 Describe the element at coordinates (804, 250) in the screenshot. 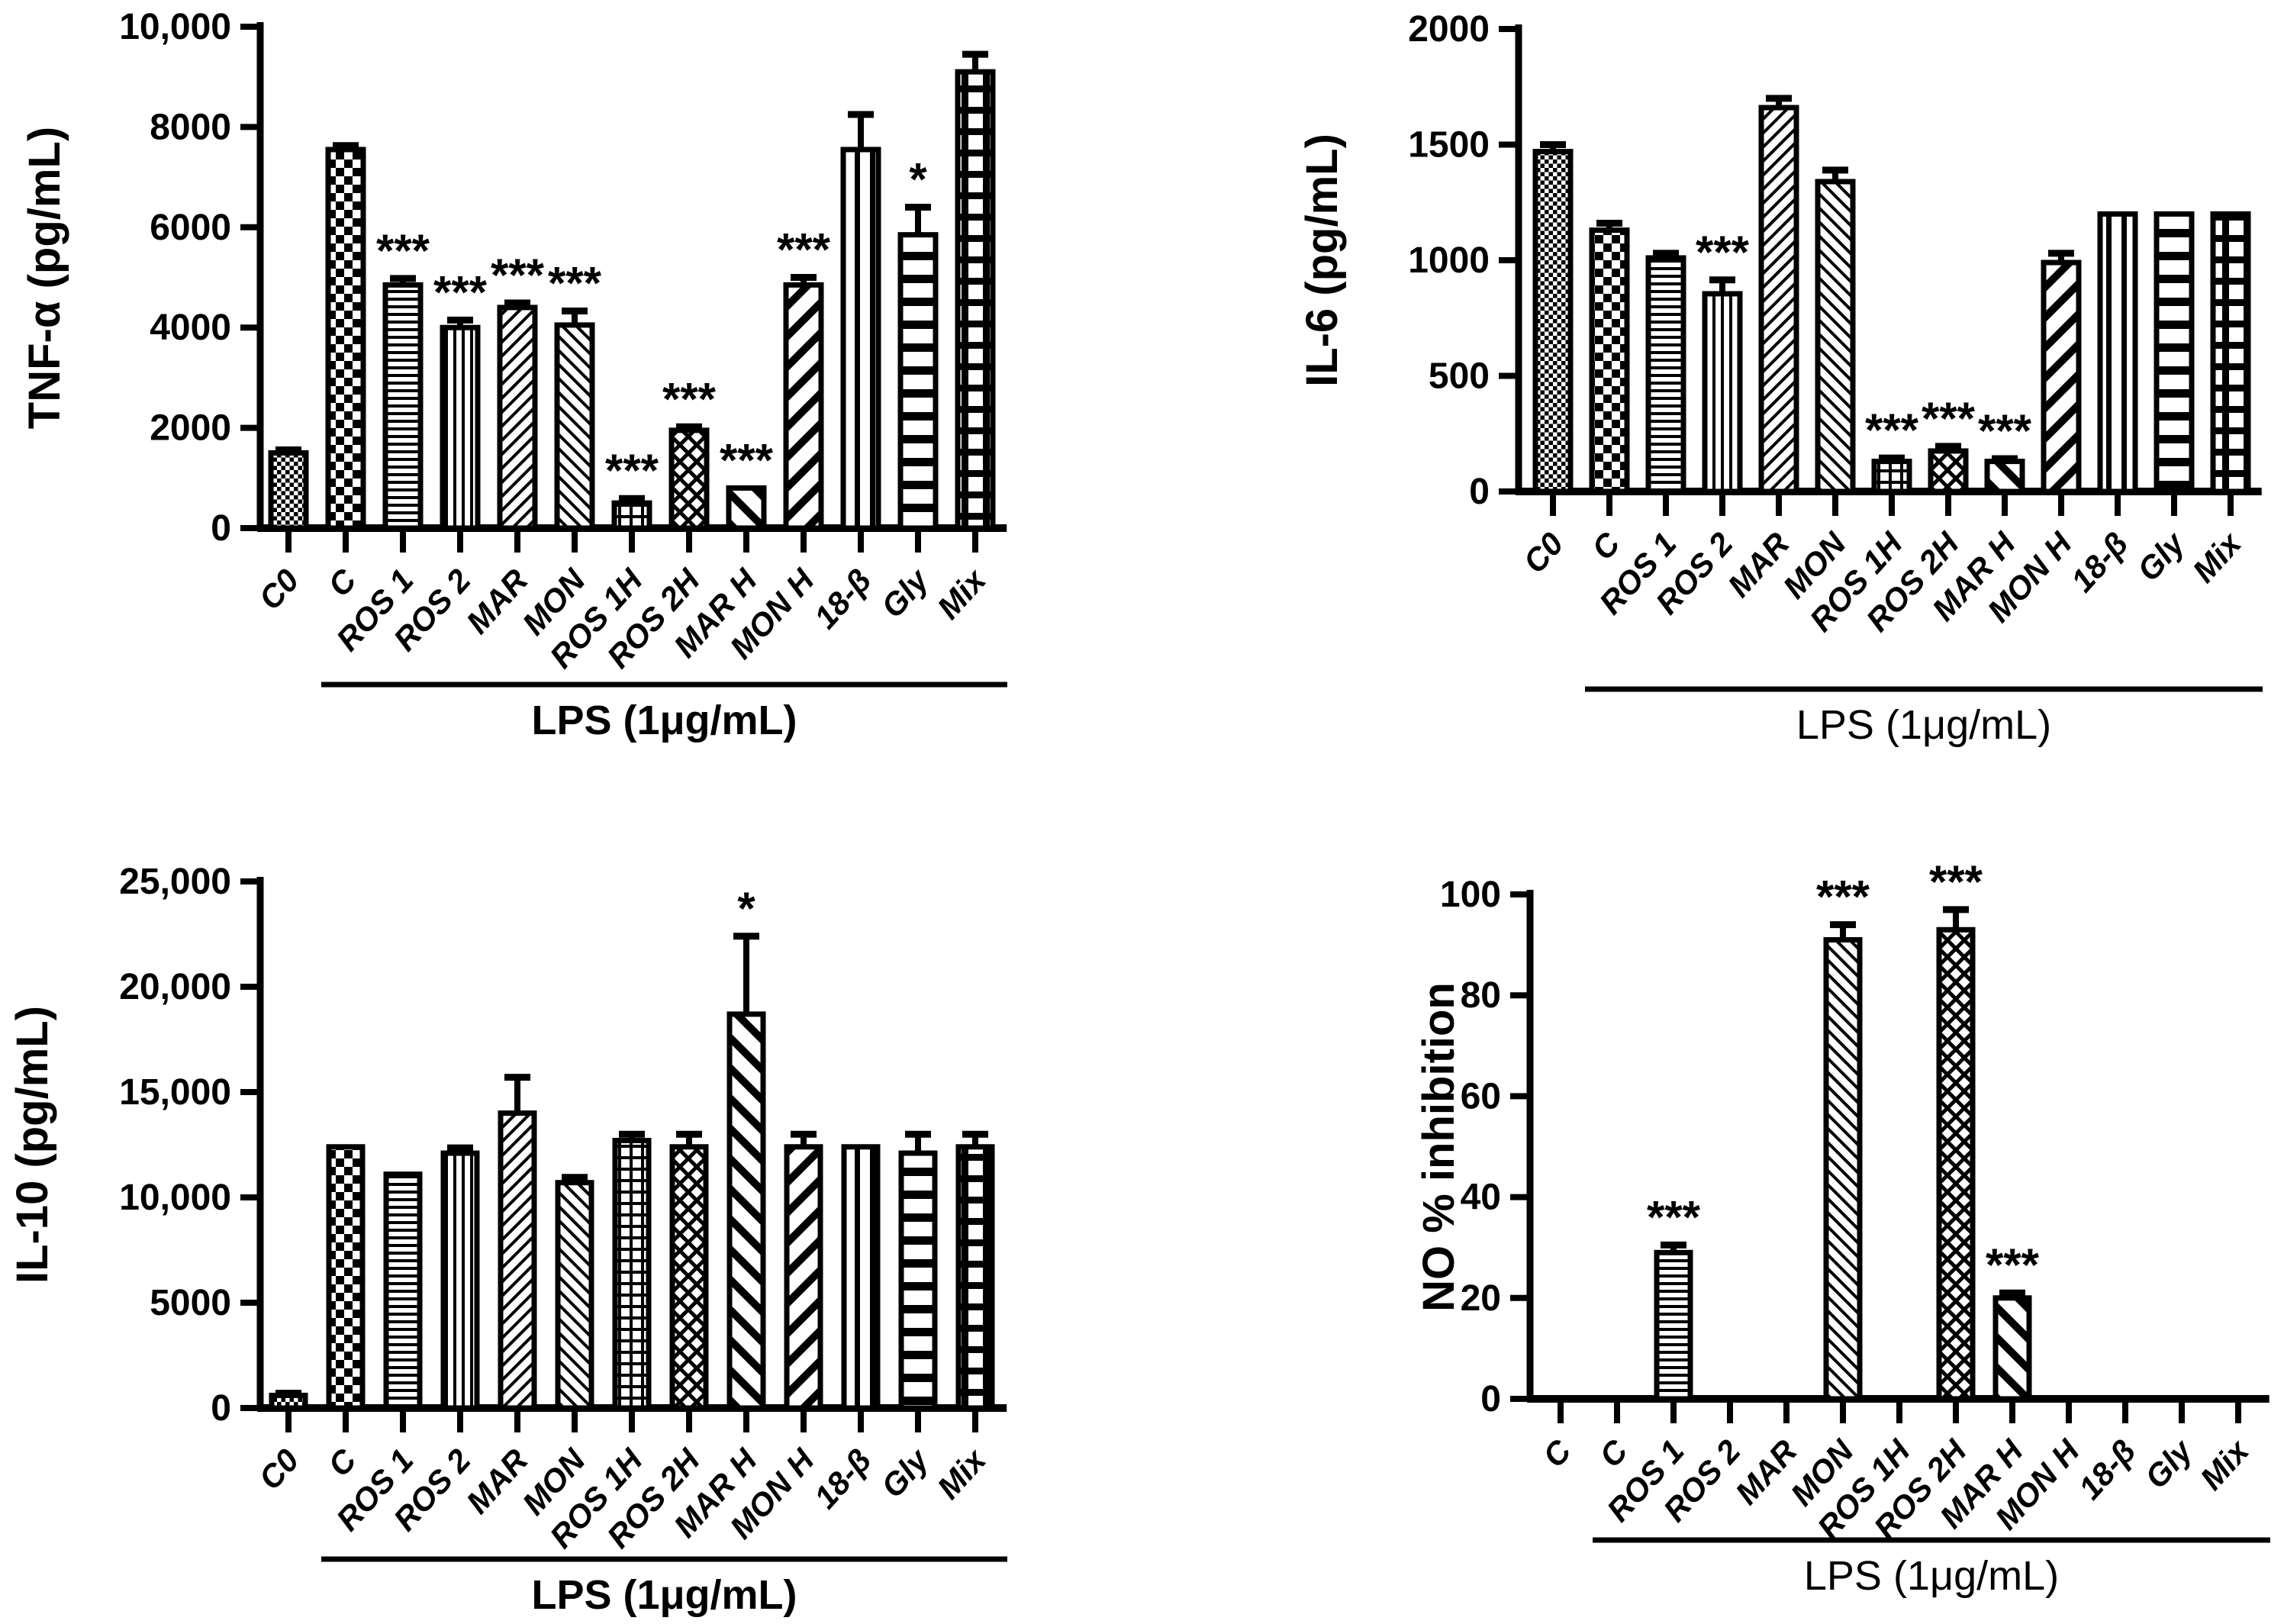

I see `significance-MON H: ***` at that location.